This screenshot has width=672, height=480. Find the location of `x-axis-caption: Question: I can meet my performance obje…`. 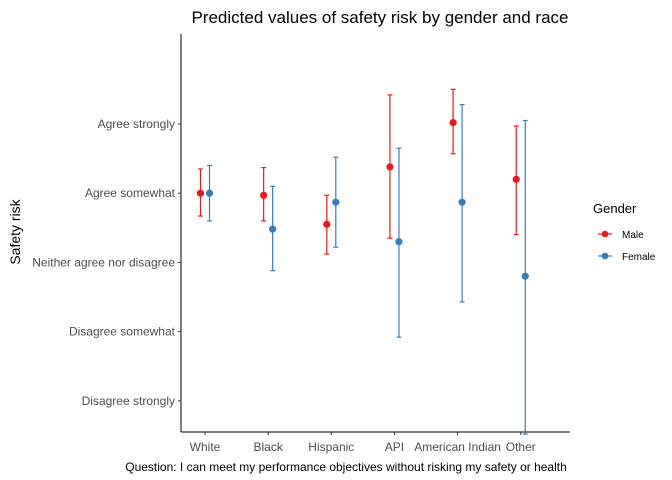

x-axis-caption: Question: I can meet my performance obje… is located at coordinates (346, 467).